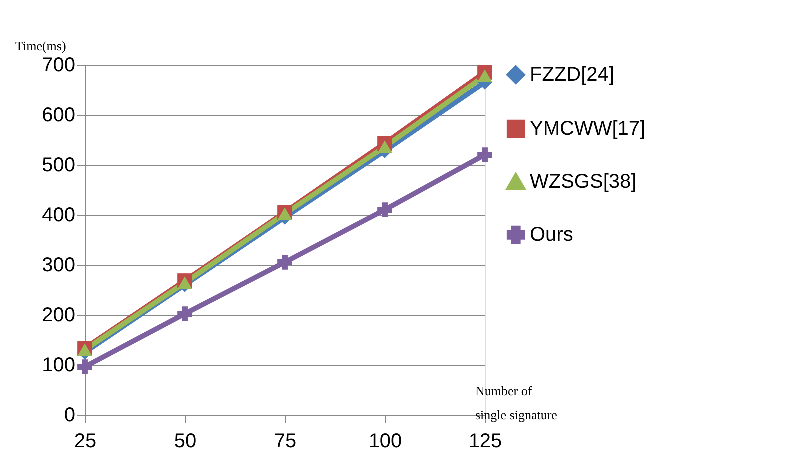 The width and height of the screenshot is (795, 469). What do you see at coordinates (59, 115) in the screenshot?
I see `y-tick-label: 600` at bounding box center [59, 115].